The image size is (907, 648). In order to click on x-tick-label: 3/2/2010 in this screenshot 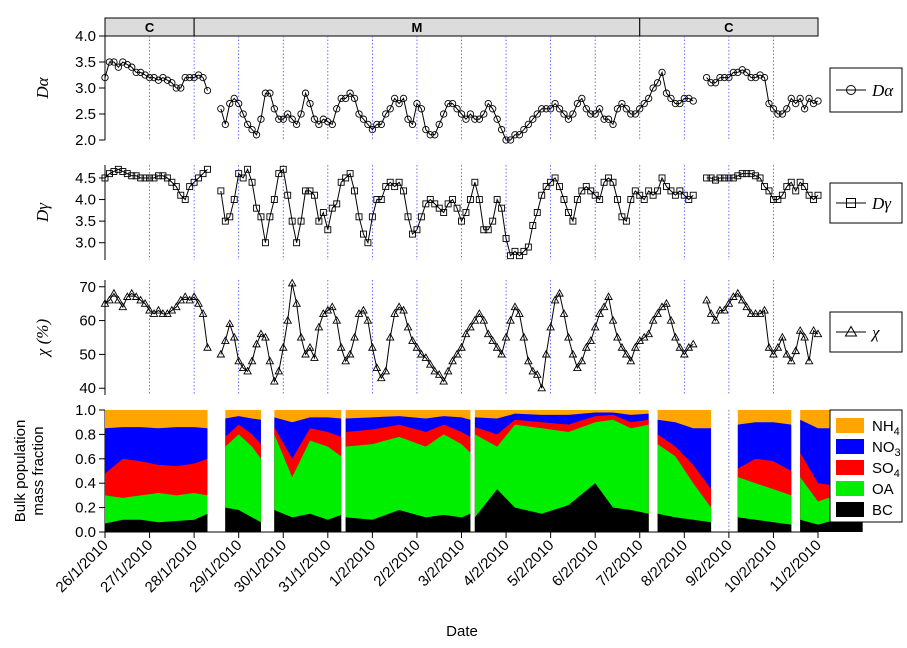, I will do `click(441, 563)`.